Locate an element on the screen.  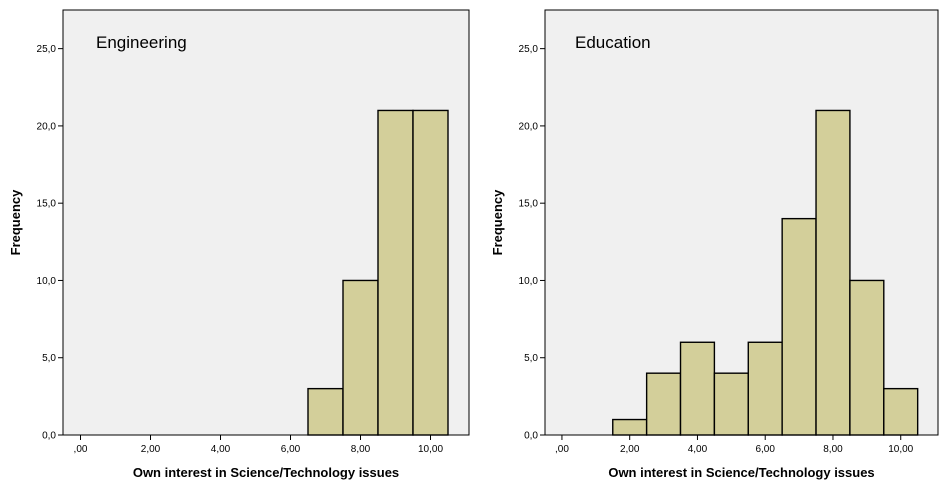
chart-title: Engineering is located at coordinates (141, 42).